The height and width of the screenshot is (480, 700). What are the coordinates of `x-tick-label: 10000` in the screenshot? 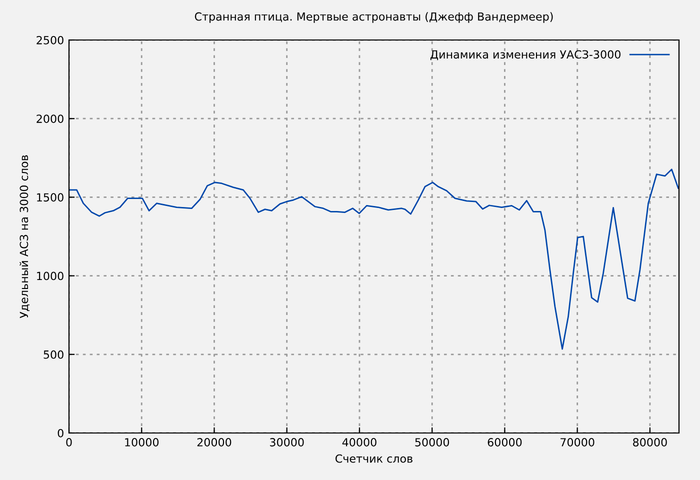 It's located at (142, 442).